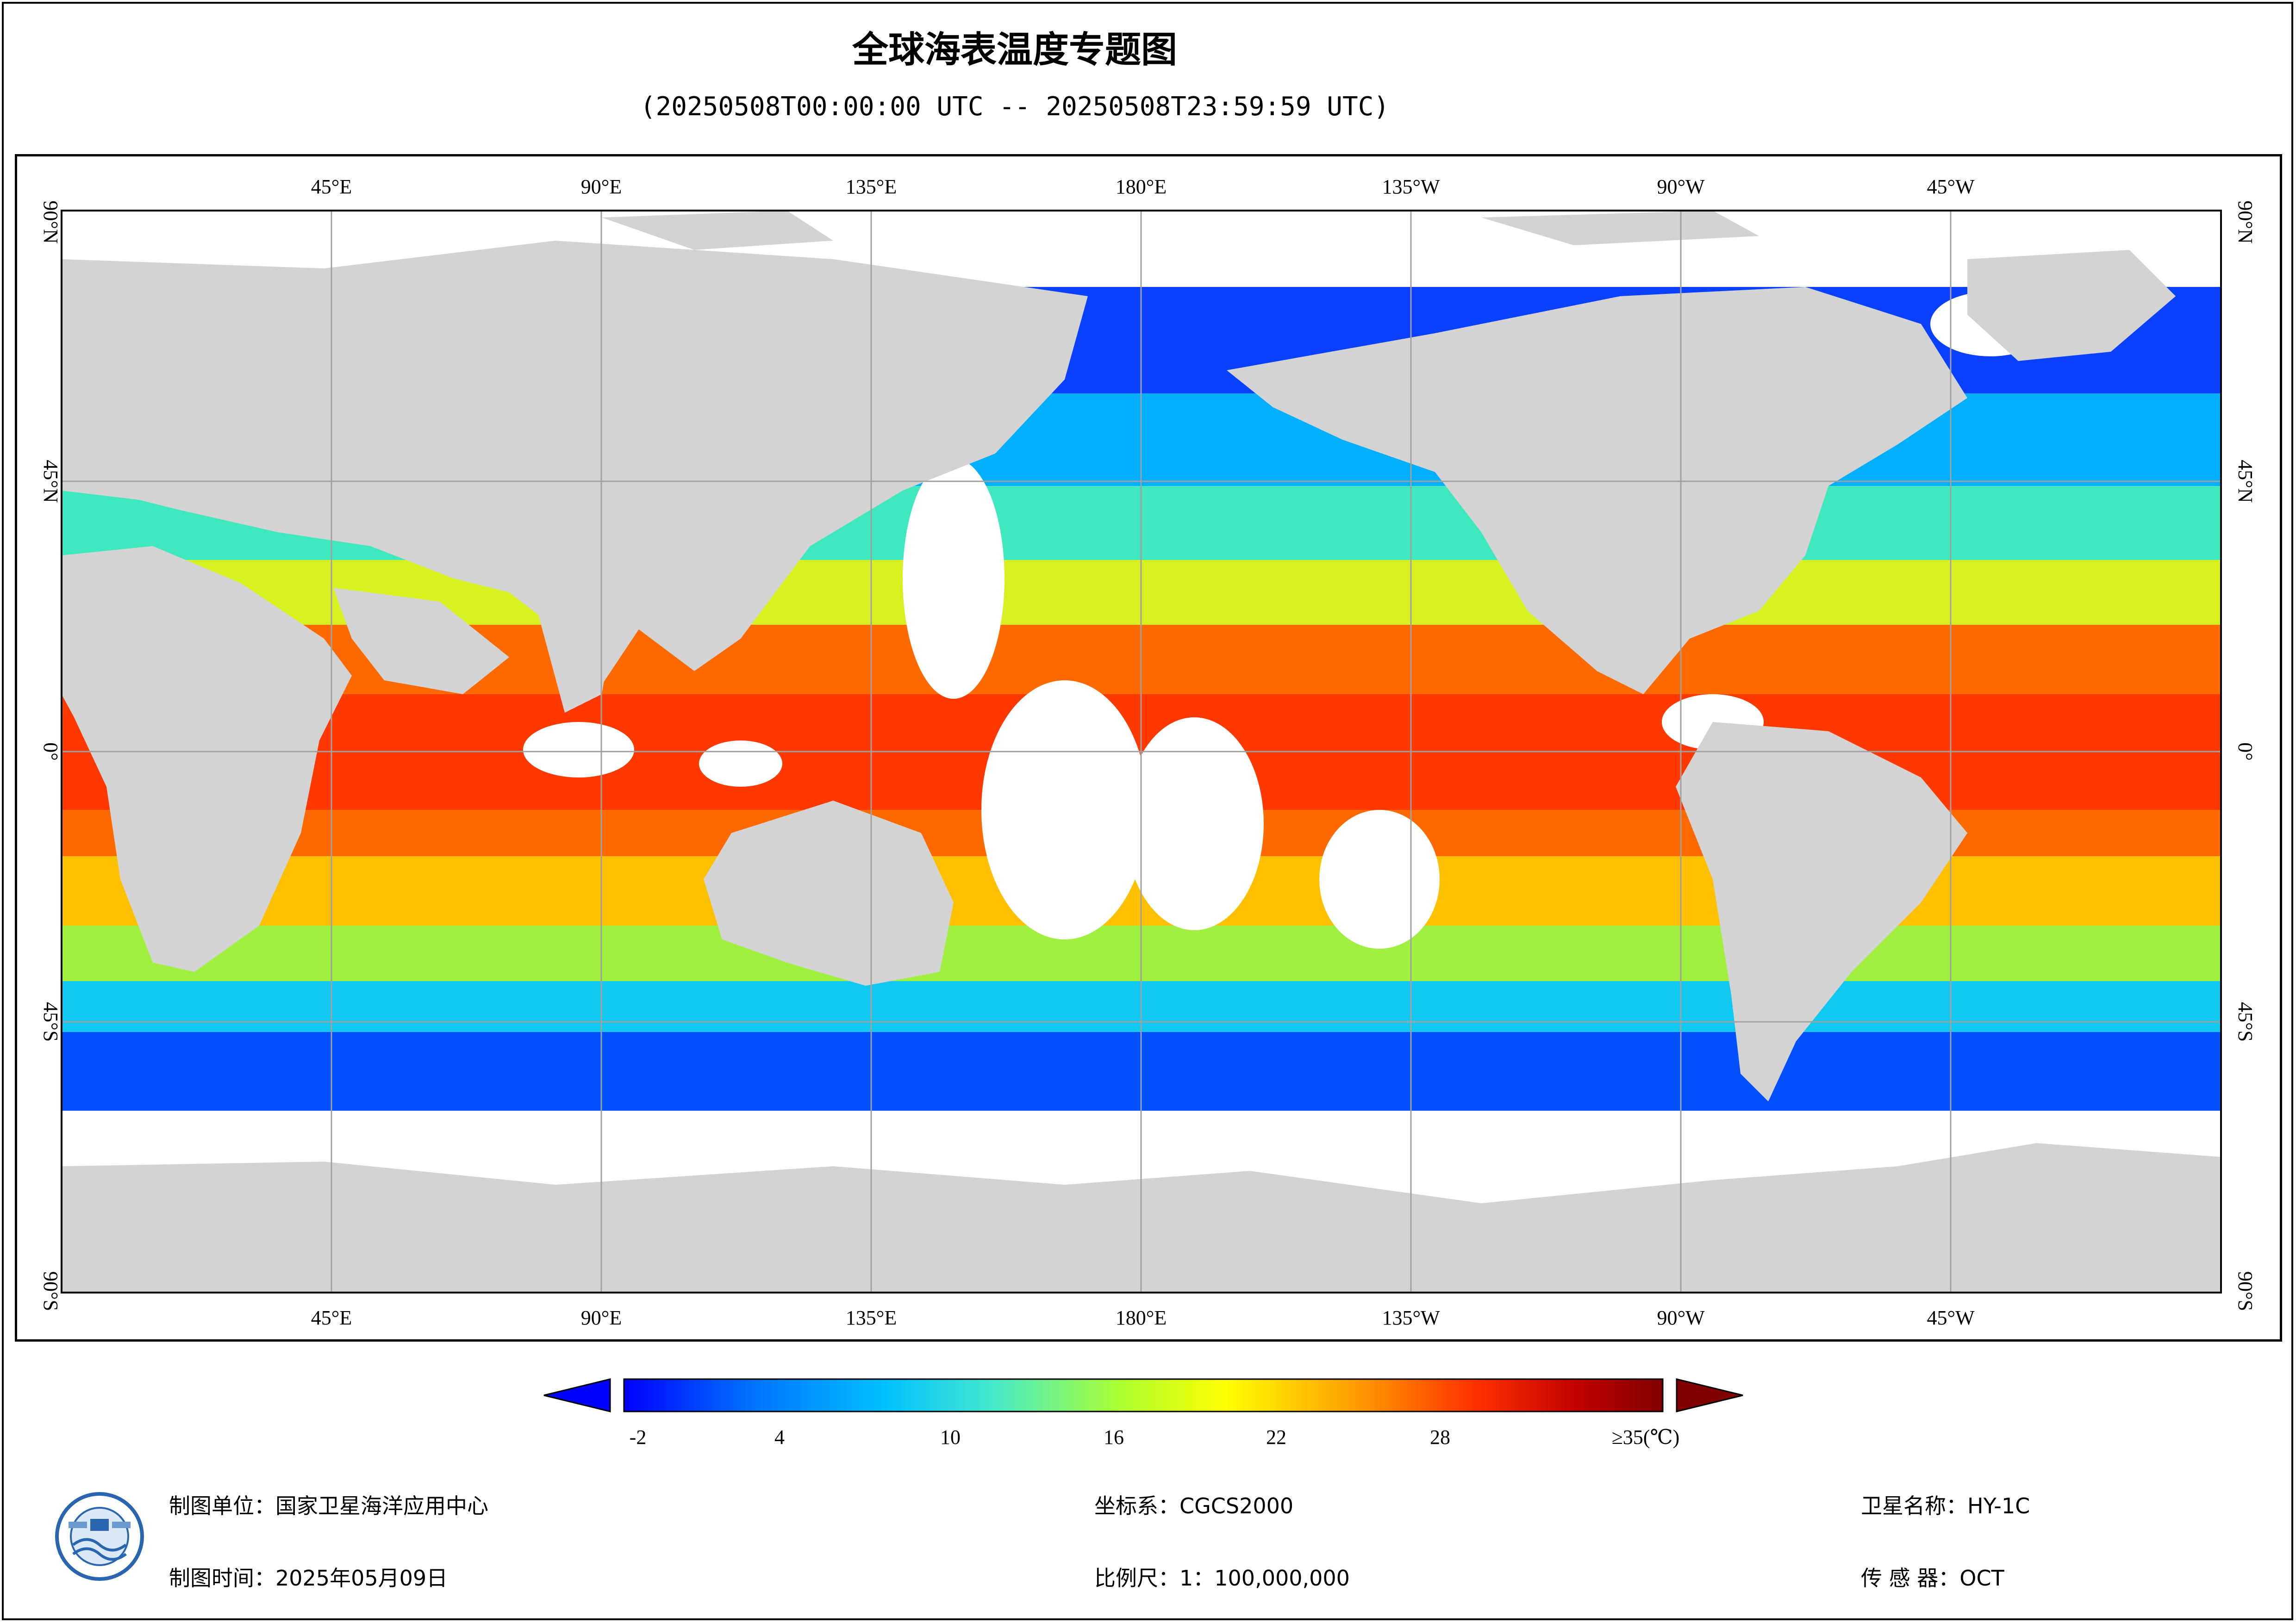 Image resolution: width=2296 pixels, height=1623 pixels. Describe the element at coordinates (1143, 1395) in the screenshot. I see `colorbar-gradient` at that location.